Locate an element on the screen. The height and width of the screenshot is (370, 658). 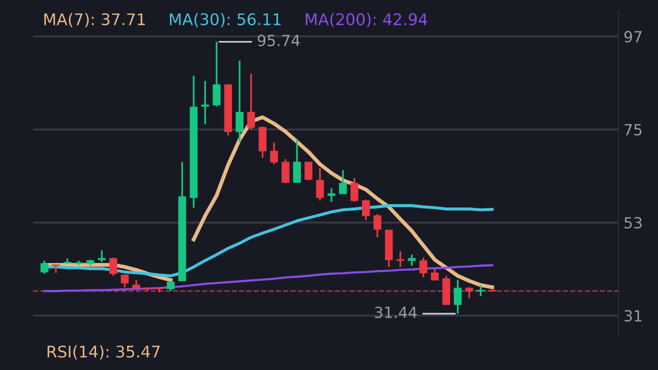
text: RSI(14): 35.47 is located at coordinates (104, 352).